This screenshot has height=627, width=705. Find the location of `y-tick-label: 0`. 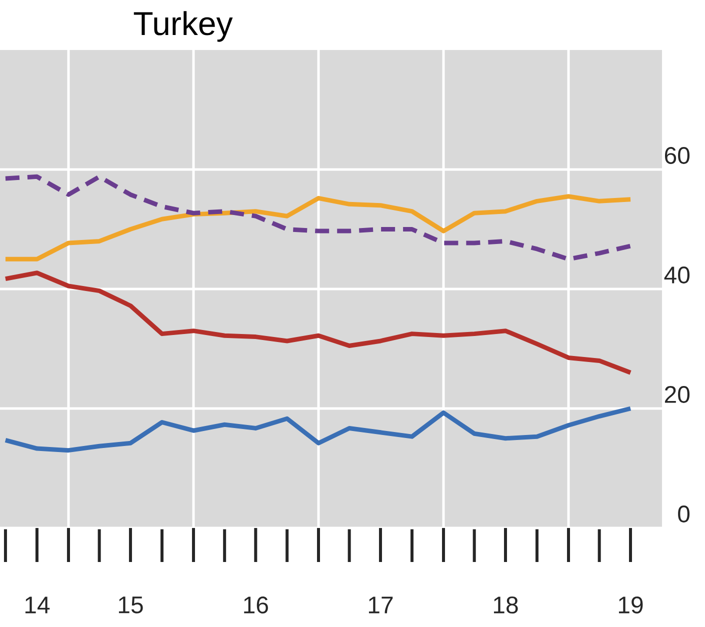

y-tick-label: 0 is located at coordinates (684, 513).